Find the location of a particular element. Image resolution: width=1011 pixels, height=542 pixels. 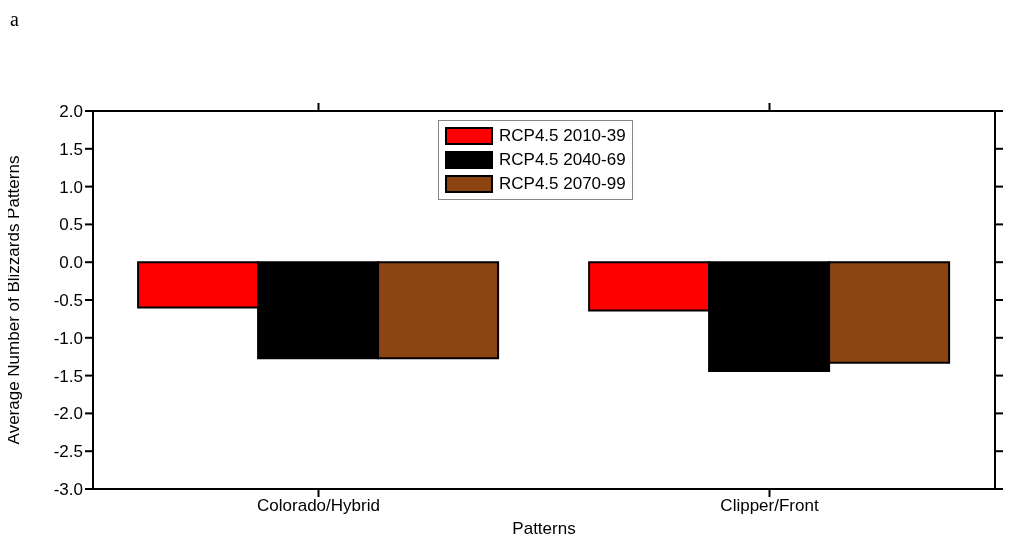

legend-label: RCP4.5 2010-39 is located at coordinates (562, 136).